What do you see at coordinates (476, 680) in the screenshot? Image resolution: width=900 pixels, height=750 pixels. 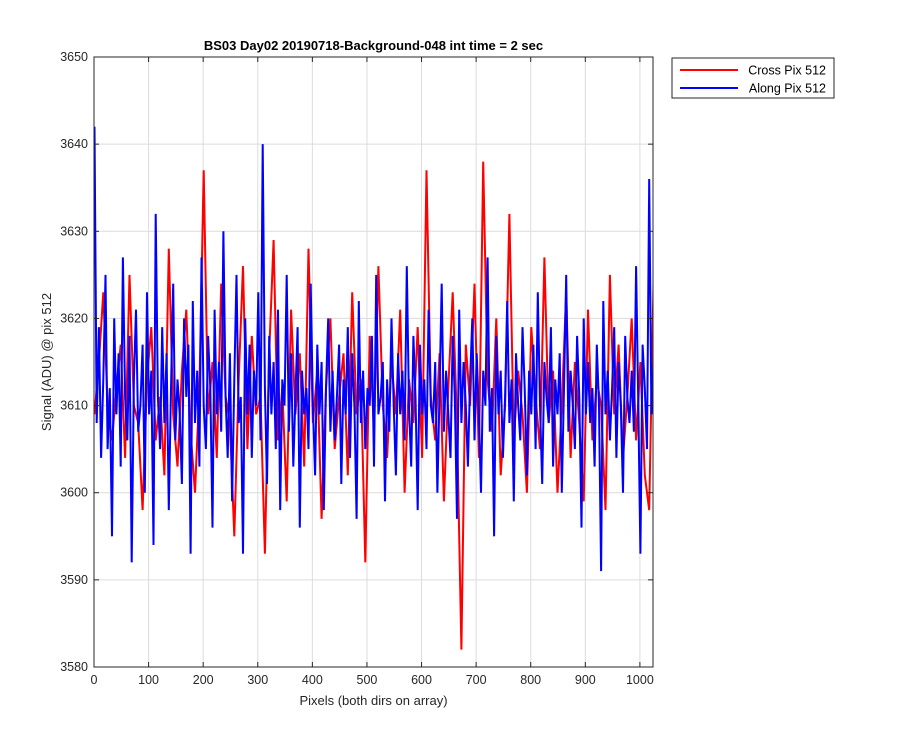 I see `x-tick-label: 700` at bounding box center [476, 680].